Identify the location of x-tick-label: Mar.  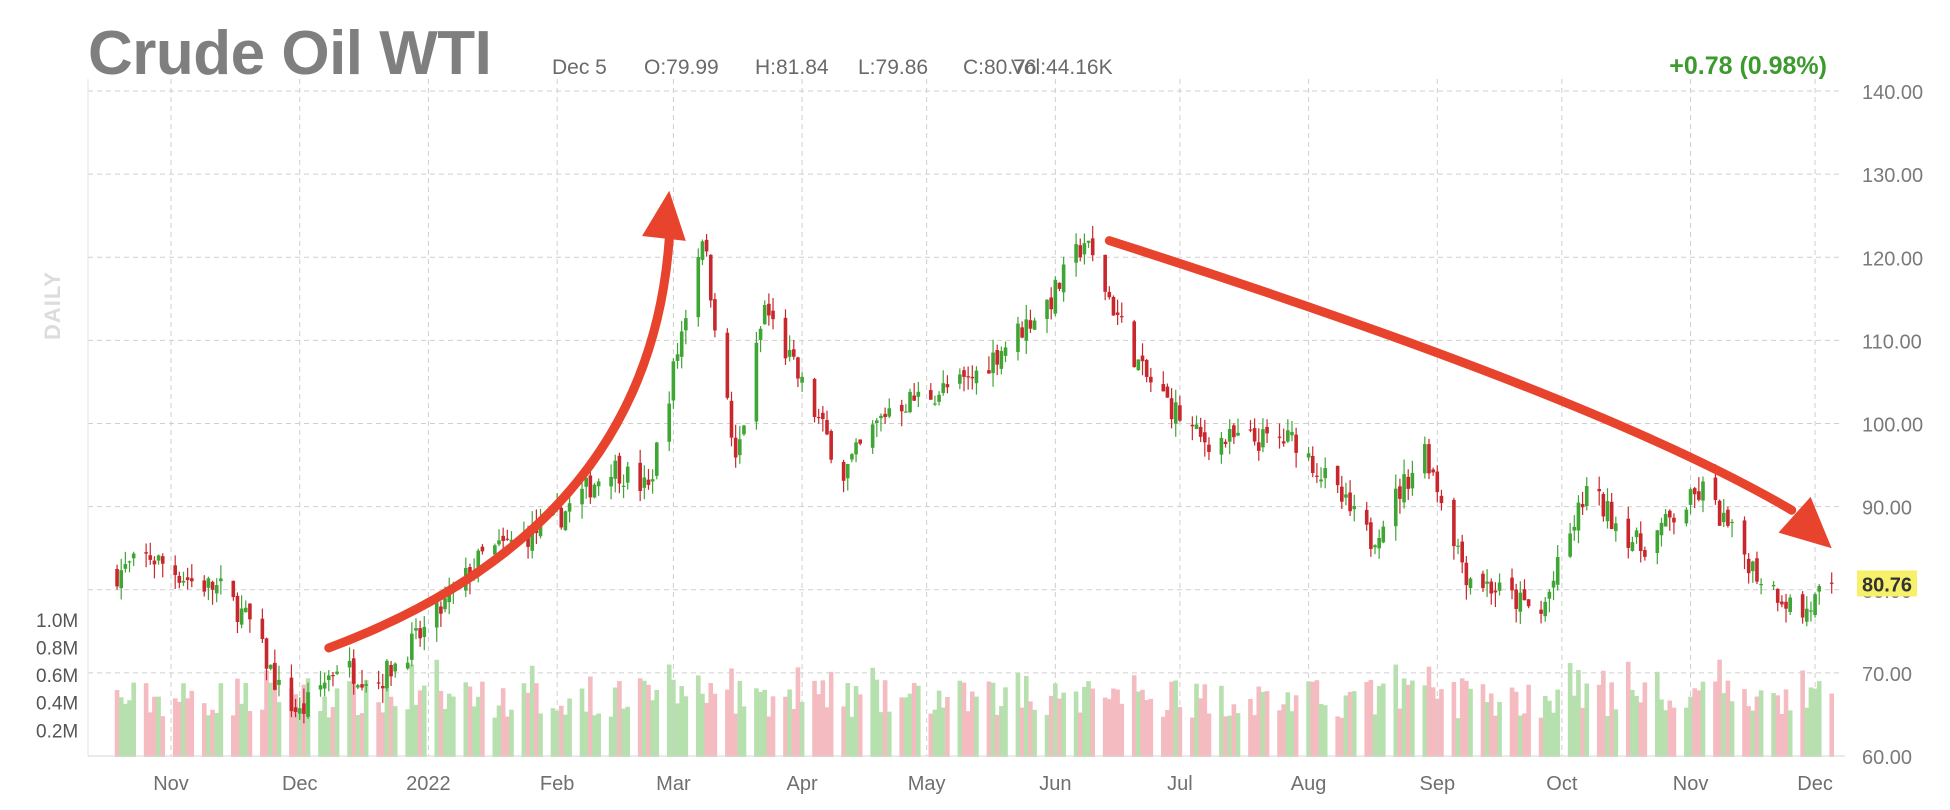
(673, 784).